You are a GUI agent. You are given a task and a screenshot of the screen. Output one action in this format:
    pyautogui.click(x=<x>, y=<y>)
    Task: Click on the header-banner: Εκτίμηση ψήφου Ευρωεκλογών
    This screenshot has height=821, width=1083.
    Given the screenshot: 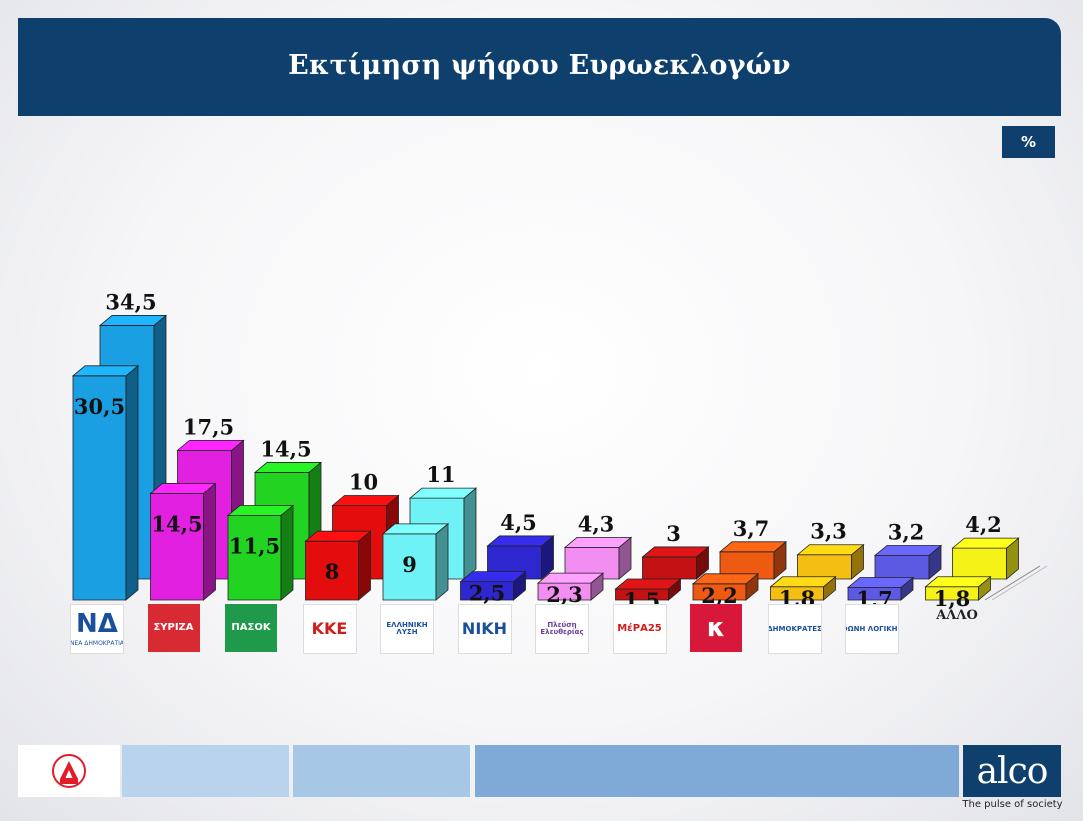 What is the action you would take?
    pyautogui.click(x=539, y=67)
    